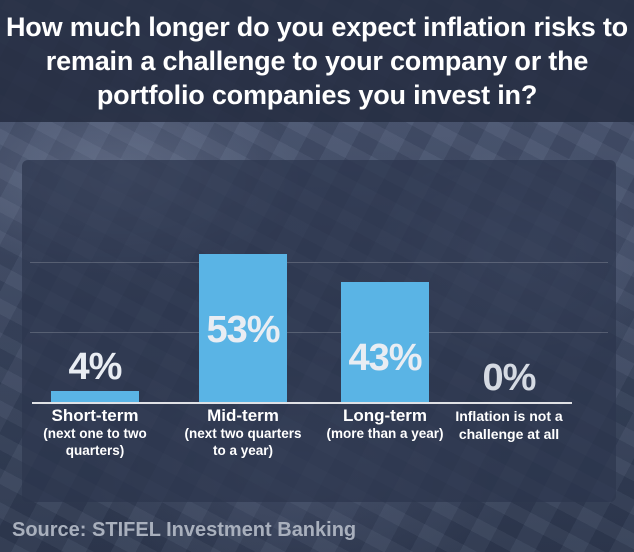 Image resolution: width=634 pixels, height=552 pixels. Describe the element at coordinates (302, 403) in the screenshot. I see `x-axis-baseline` at that location.